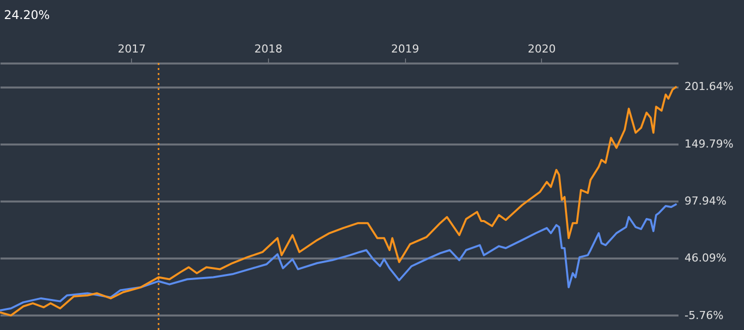 The height and width of the screenshot is (330, 744). I want to click on y-tick-label: 201.64%, so click(709, 87).